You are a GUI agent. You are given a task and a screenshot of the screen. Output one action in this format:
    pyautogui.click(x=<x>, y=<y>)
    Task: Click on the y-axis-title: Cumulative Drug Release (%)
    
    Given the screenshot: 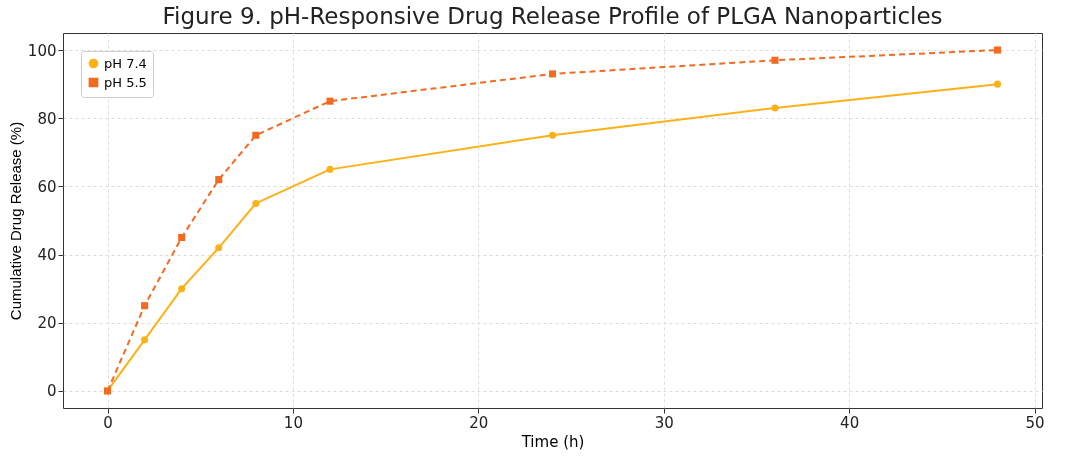 What is the action you would take?
    pyautogui.click(x=15, y=221)
    